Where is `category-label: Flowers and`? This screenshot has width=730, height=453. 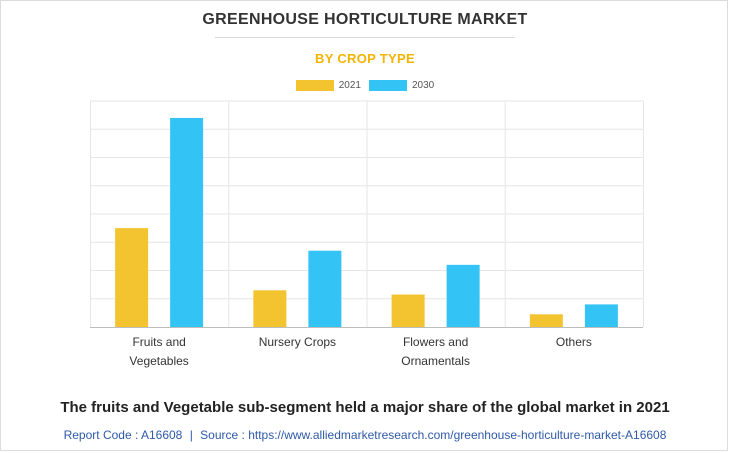
category-label: Flowers and is located at coordinates (435, 342).